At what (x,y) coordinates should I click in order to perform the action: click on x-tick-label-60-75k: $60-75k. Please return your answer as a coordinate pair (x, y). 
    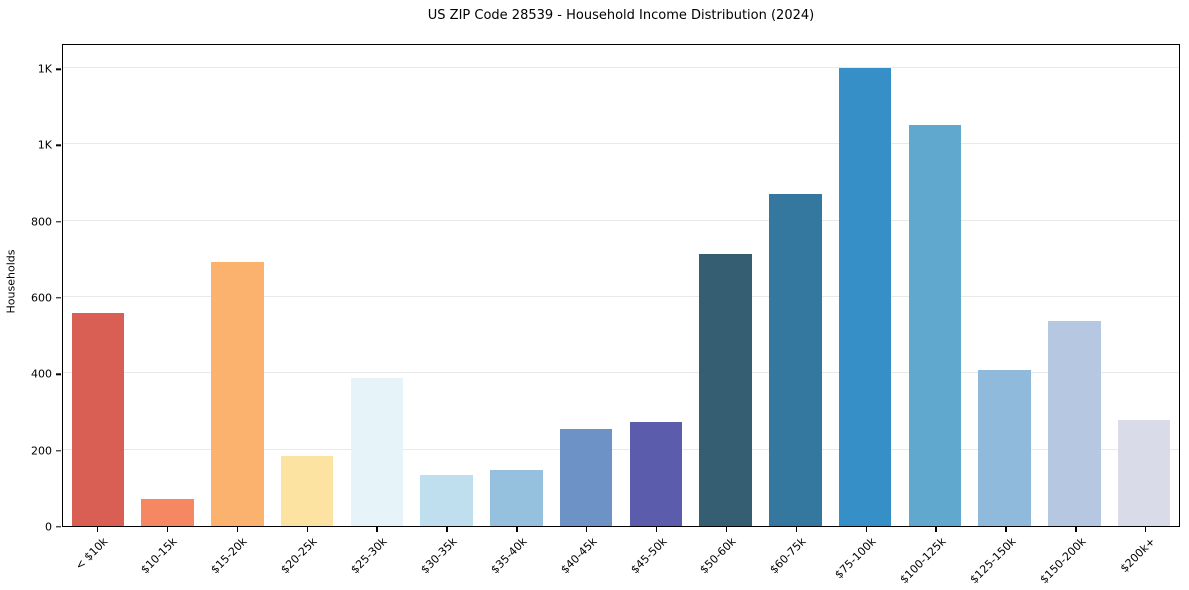
    Looking at the image, I should click on (788, 556).